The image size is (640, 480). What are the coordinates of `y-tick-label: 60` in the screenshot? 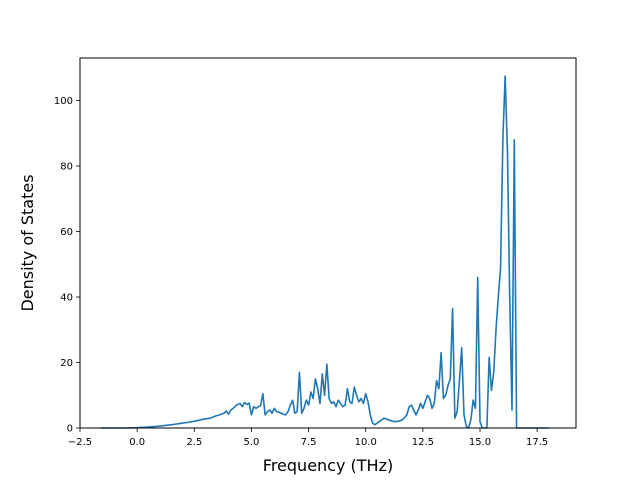 It's located at (66, 232).